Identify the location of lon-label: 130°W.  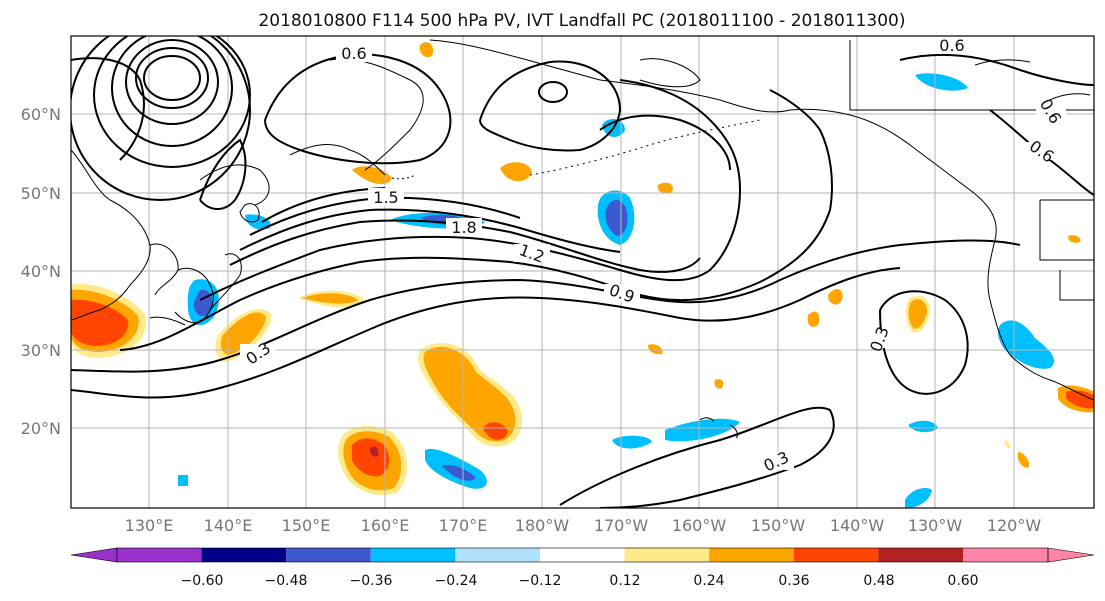
(935, 525).